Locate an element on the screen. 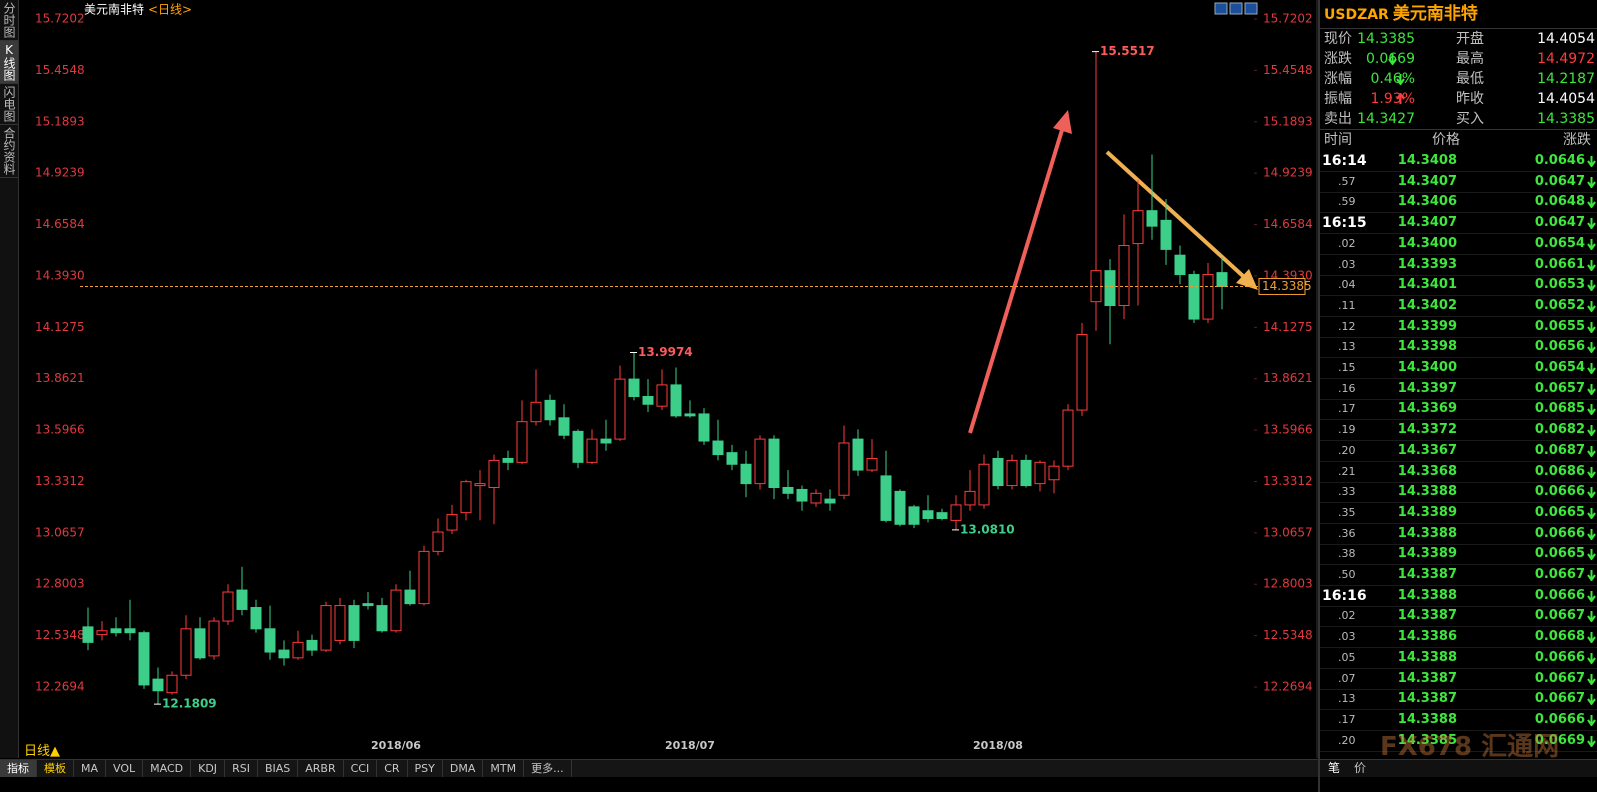 The width and height of the screenshot is (1597, 792). tick-price: 14.3408 is located at coordinates (1427, 160).